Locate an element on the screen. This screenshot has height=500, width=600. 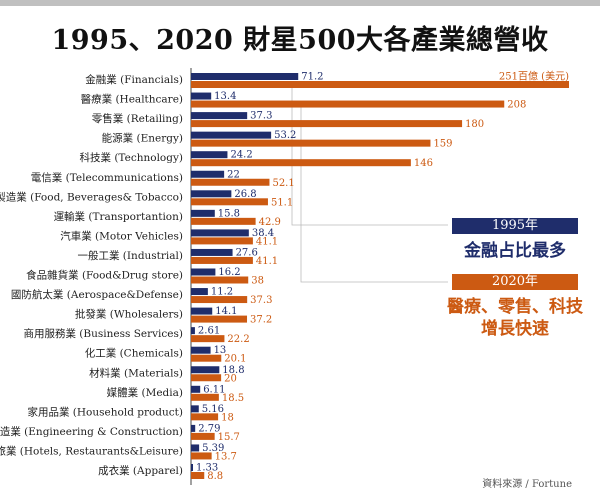
value-label-2020: 15.7 is located at coordinates (229, 437).